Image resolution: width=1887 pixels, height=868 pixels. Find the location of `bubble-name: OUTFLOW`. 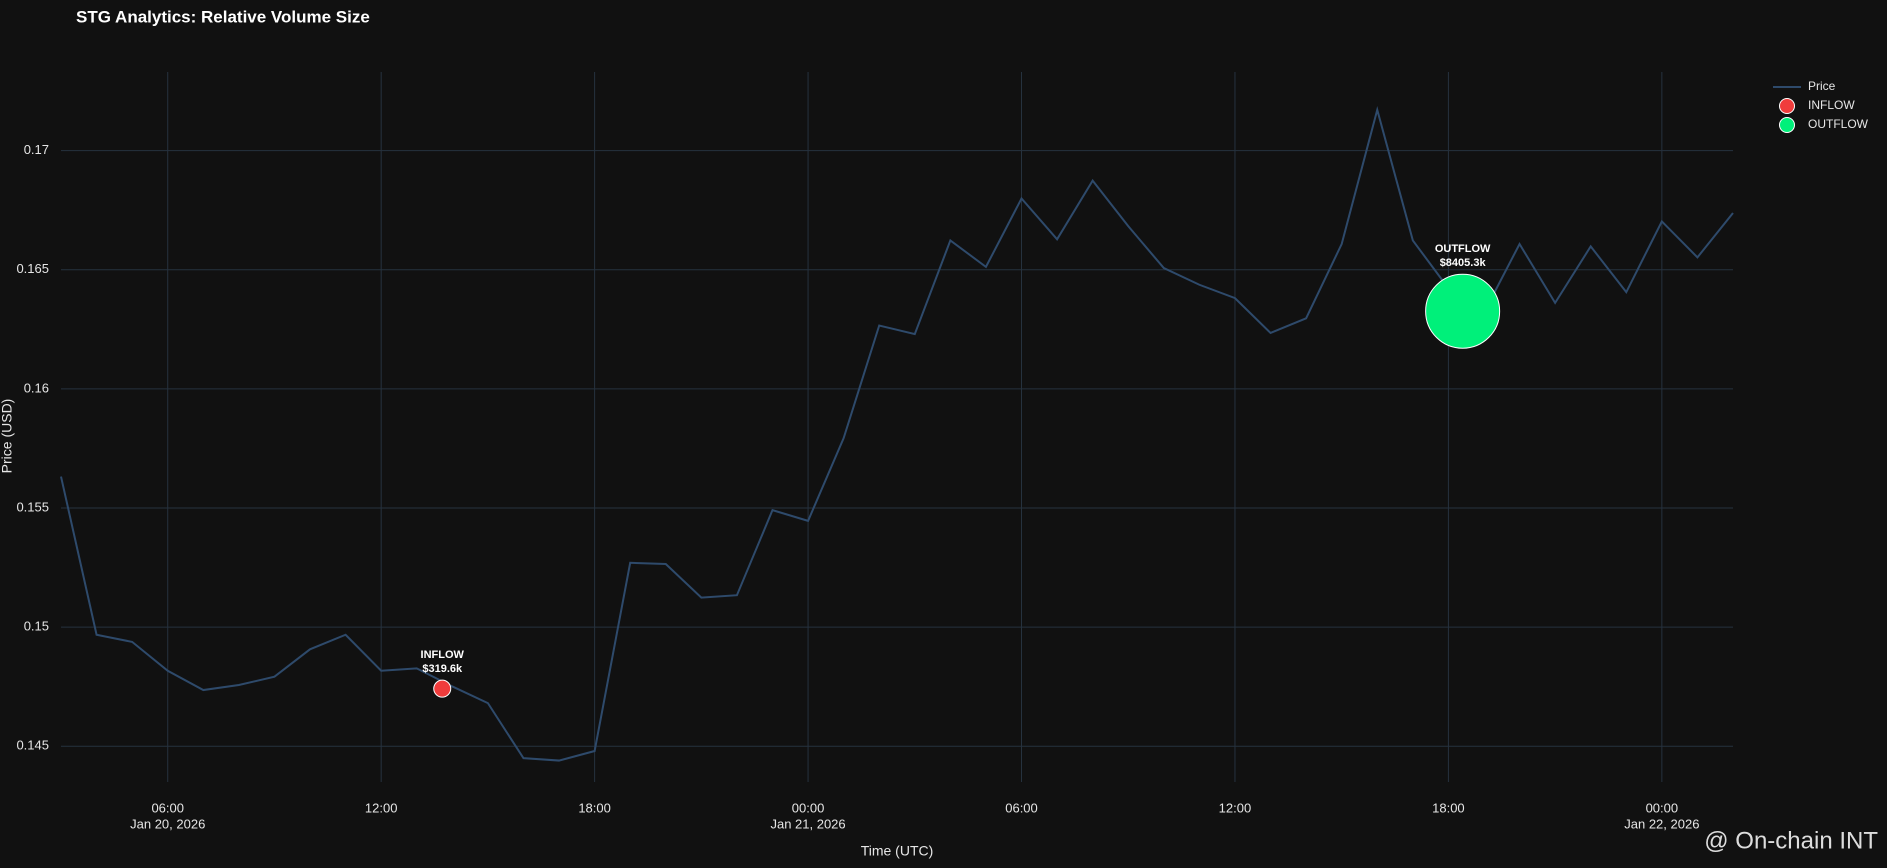

bubble-name: OUTFLOW is located at coordinates (1463, 249).